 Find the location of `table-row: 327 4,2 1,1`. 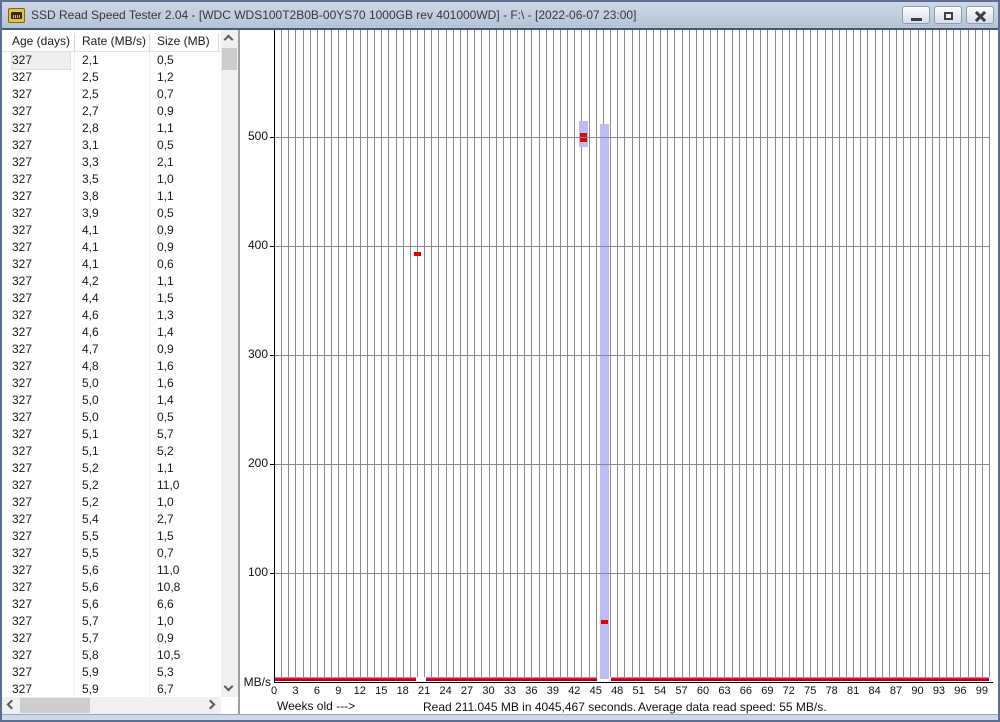

table-row: 327 4,2 1,1 is located at coordinates (111, 281).